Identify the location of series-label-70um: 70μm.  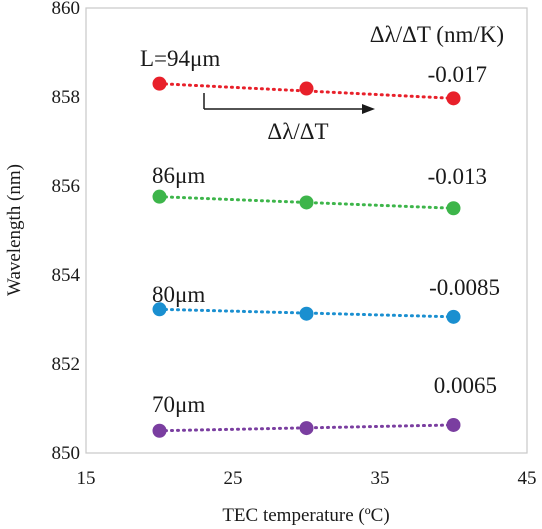
(178, 404).